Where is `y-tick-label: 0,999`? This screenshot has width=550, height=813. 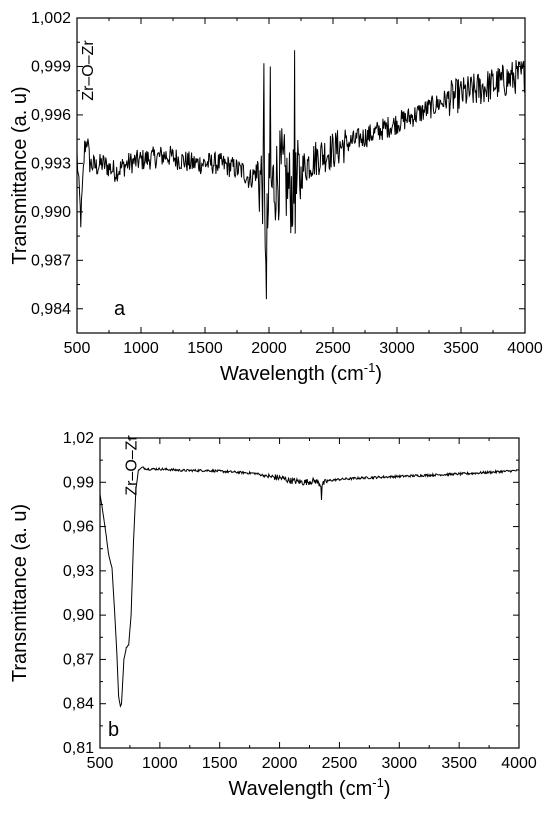 y-tick-label: 0,999 is located at coordinates (51, 66).